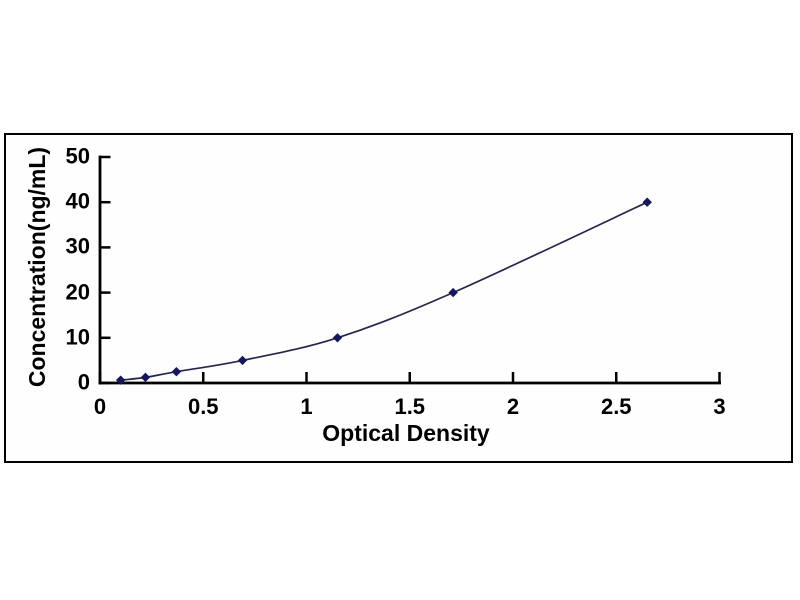  I want to click on x-tick-label: 0.5, so click(203, 406).